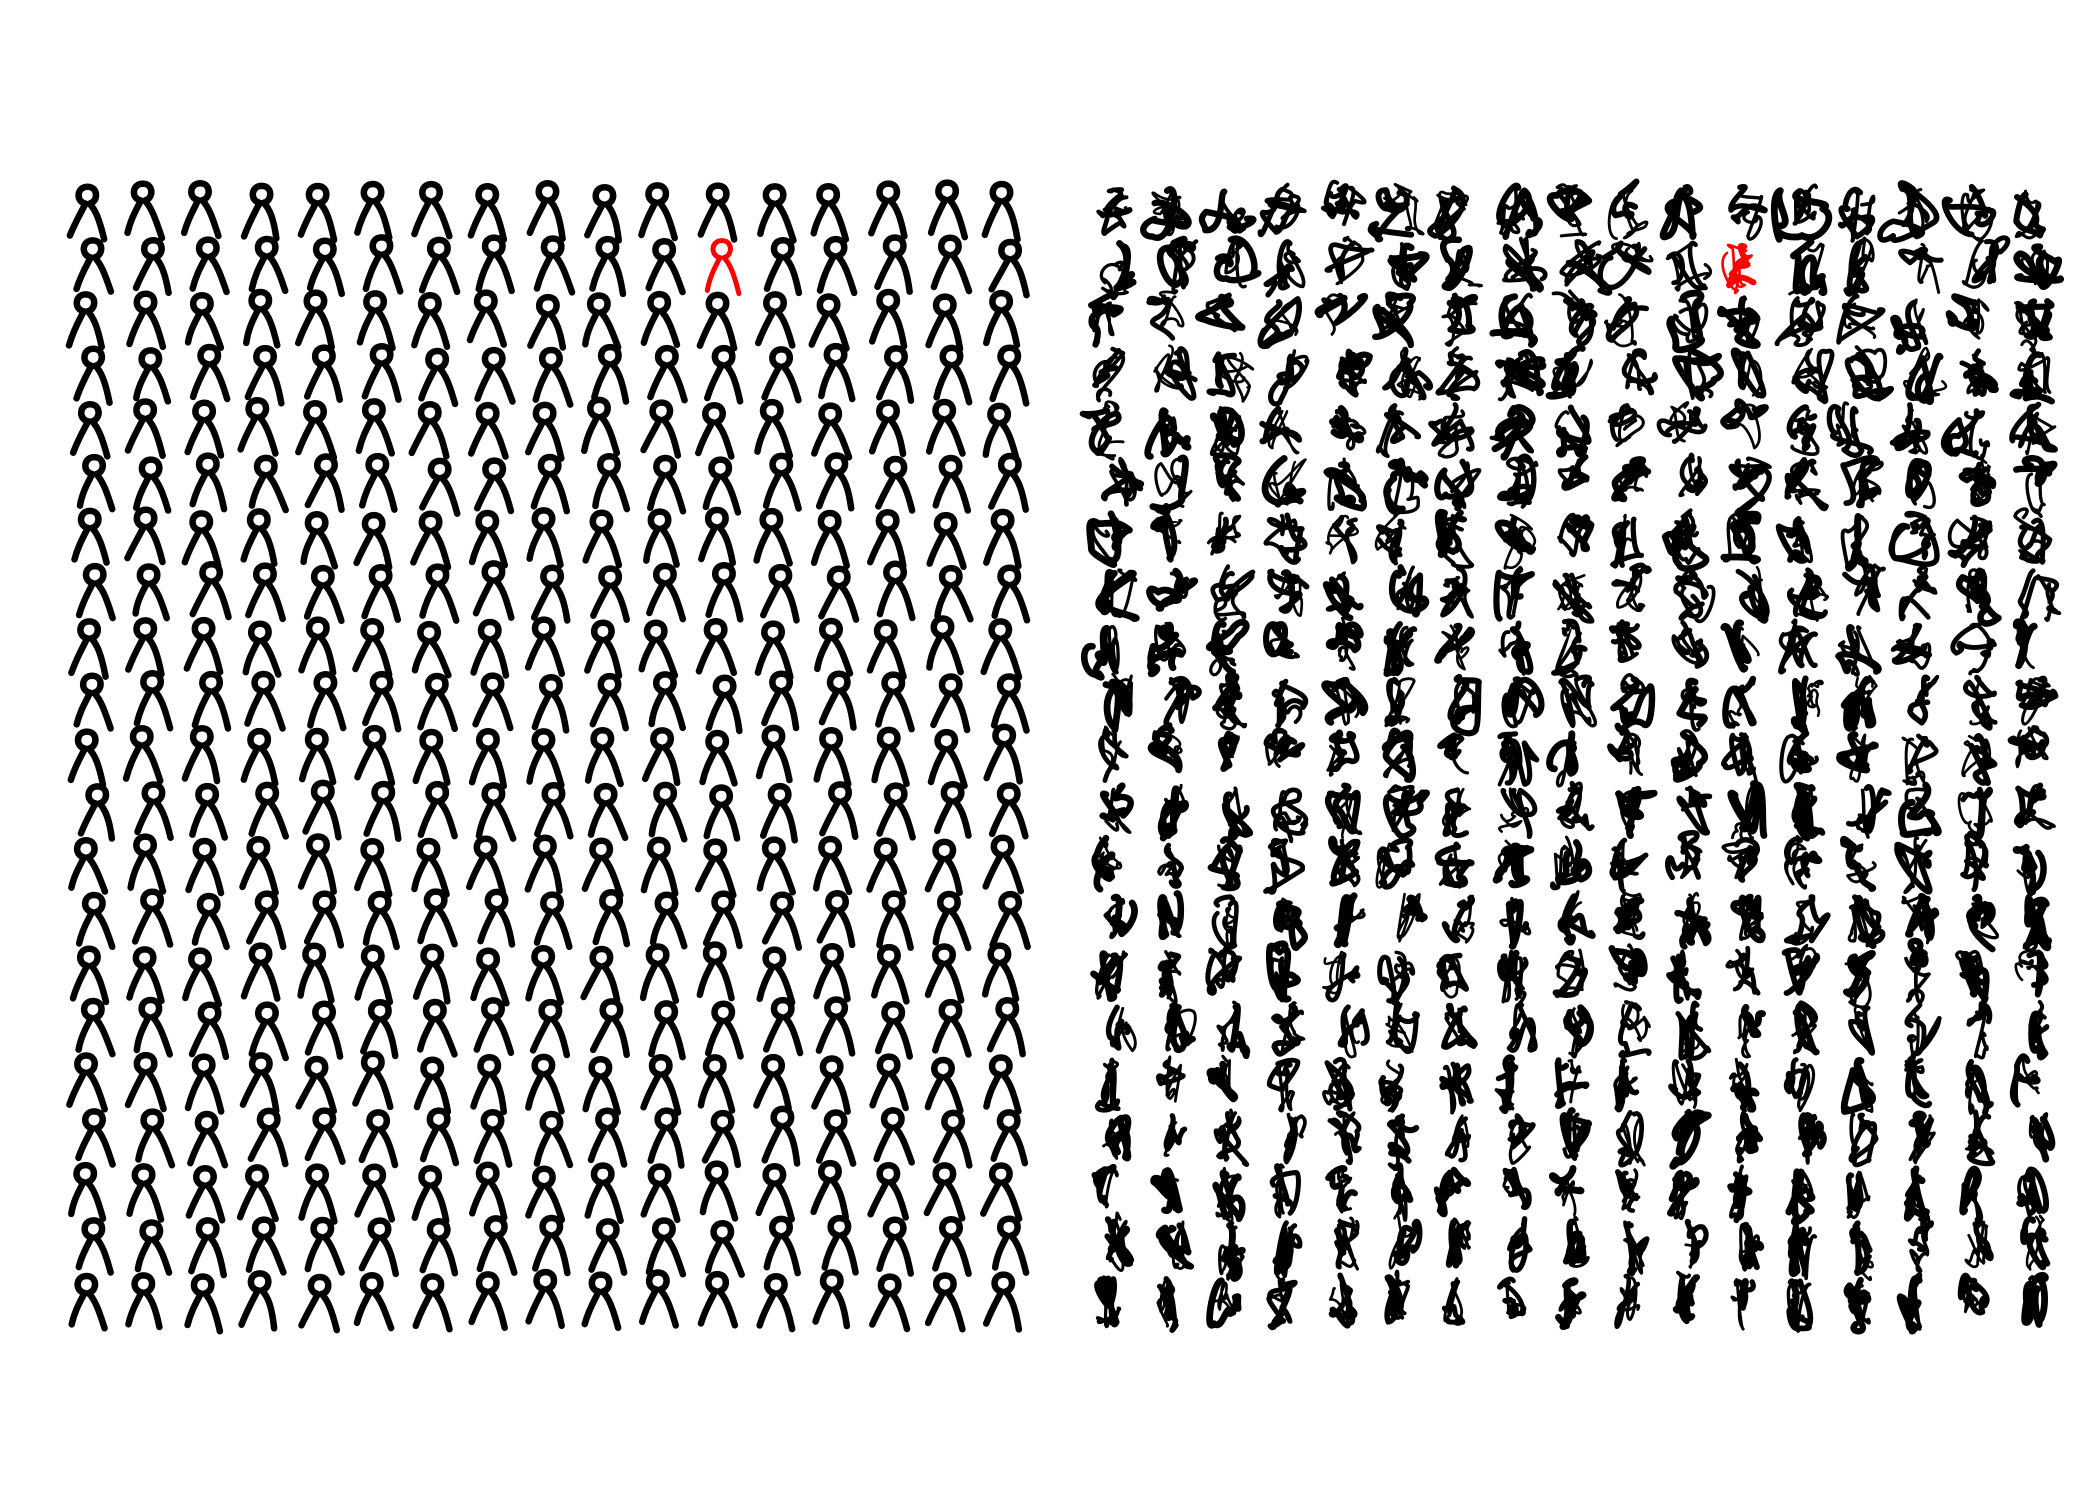 The image size is (2100, 1499). I want to click on highlighted-figure-stroke, so click(1737, 269).